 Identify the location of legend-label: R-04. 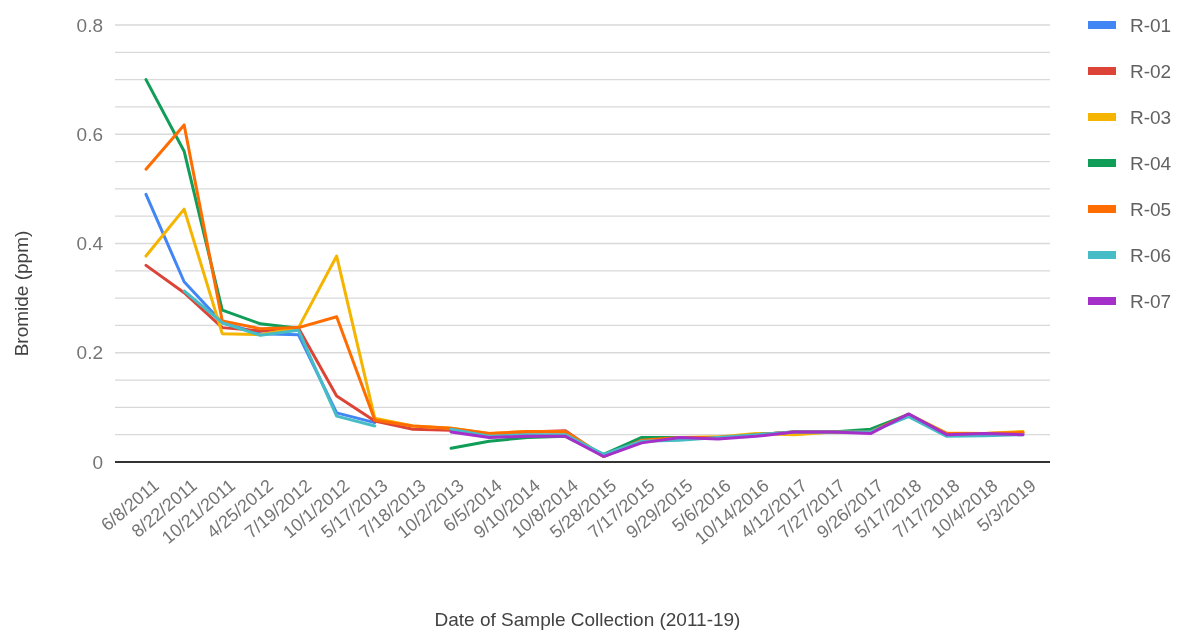
(1151, 163).